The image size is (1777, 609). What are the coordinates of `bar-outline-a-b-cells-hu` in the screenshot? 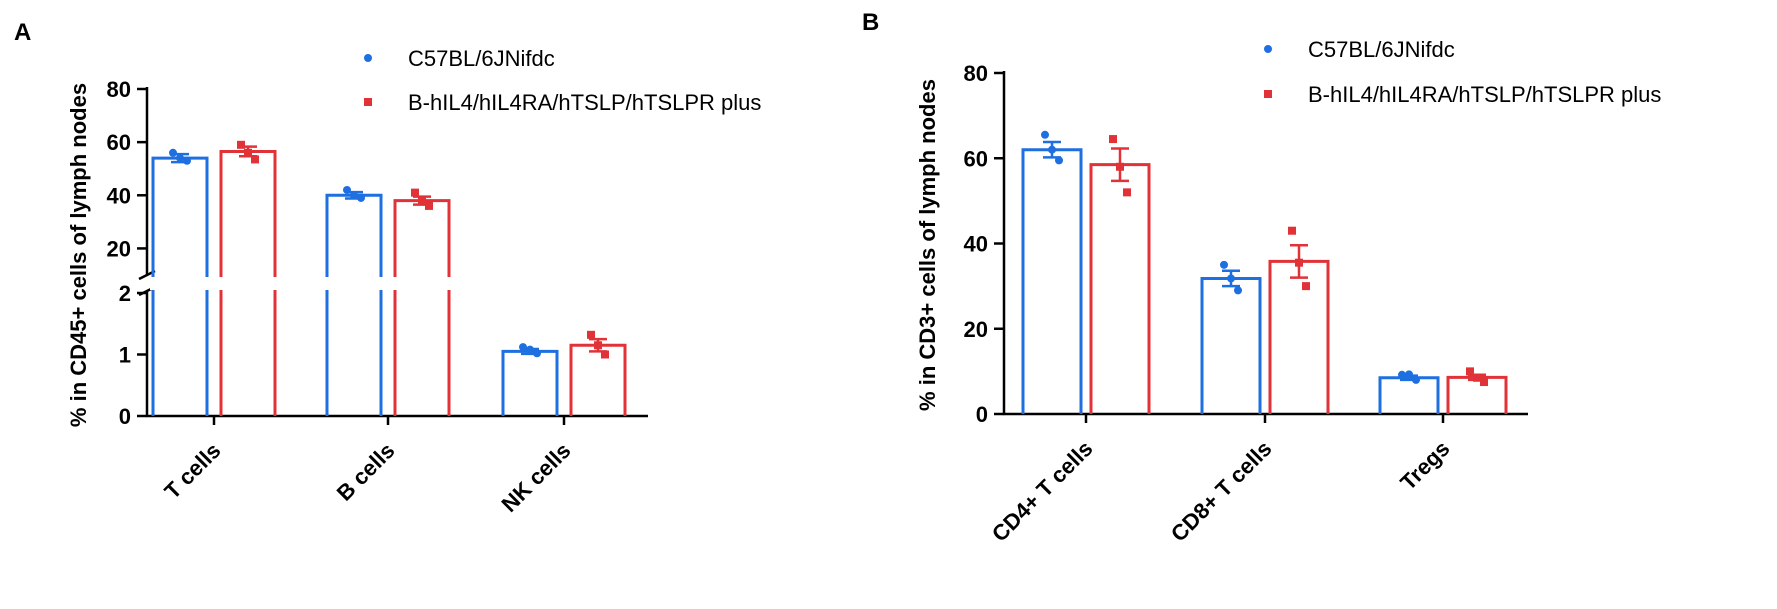 It's located at (422, 307).